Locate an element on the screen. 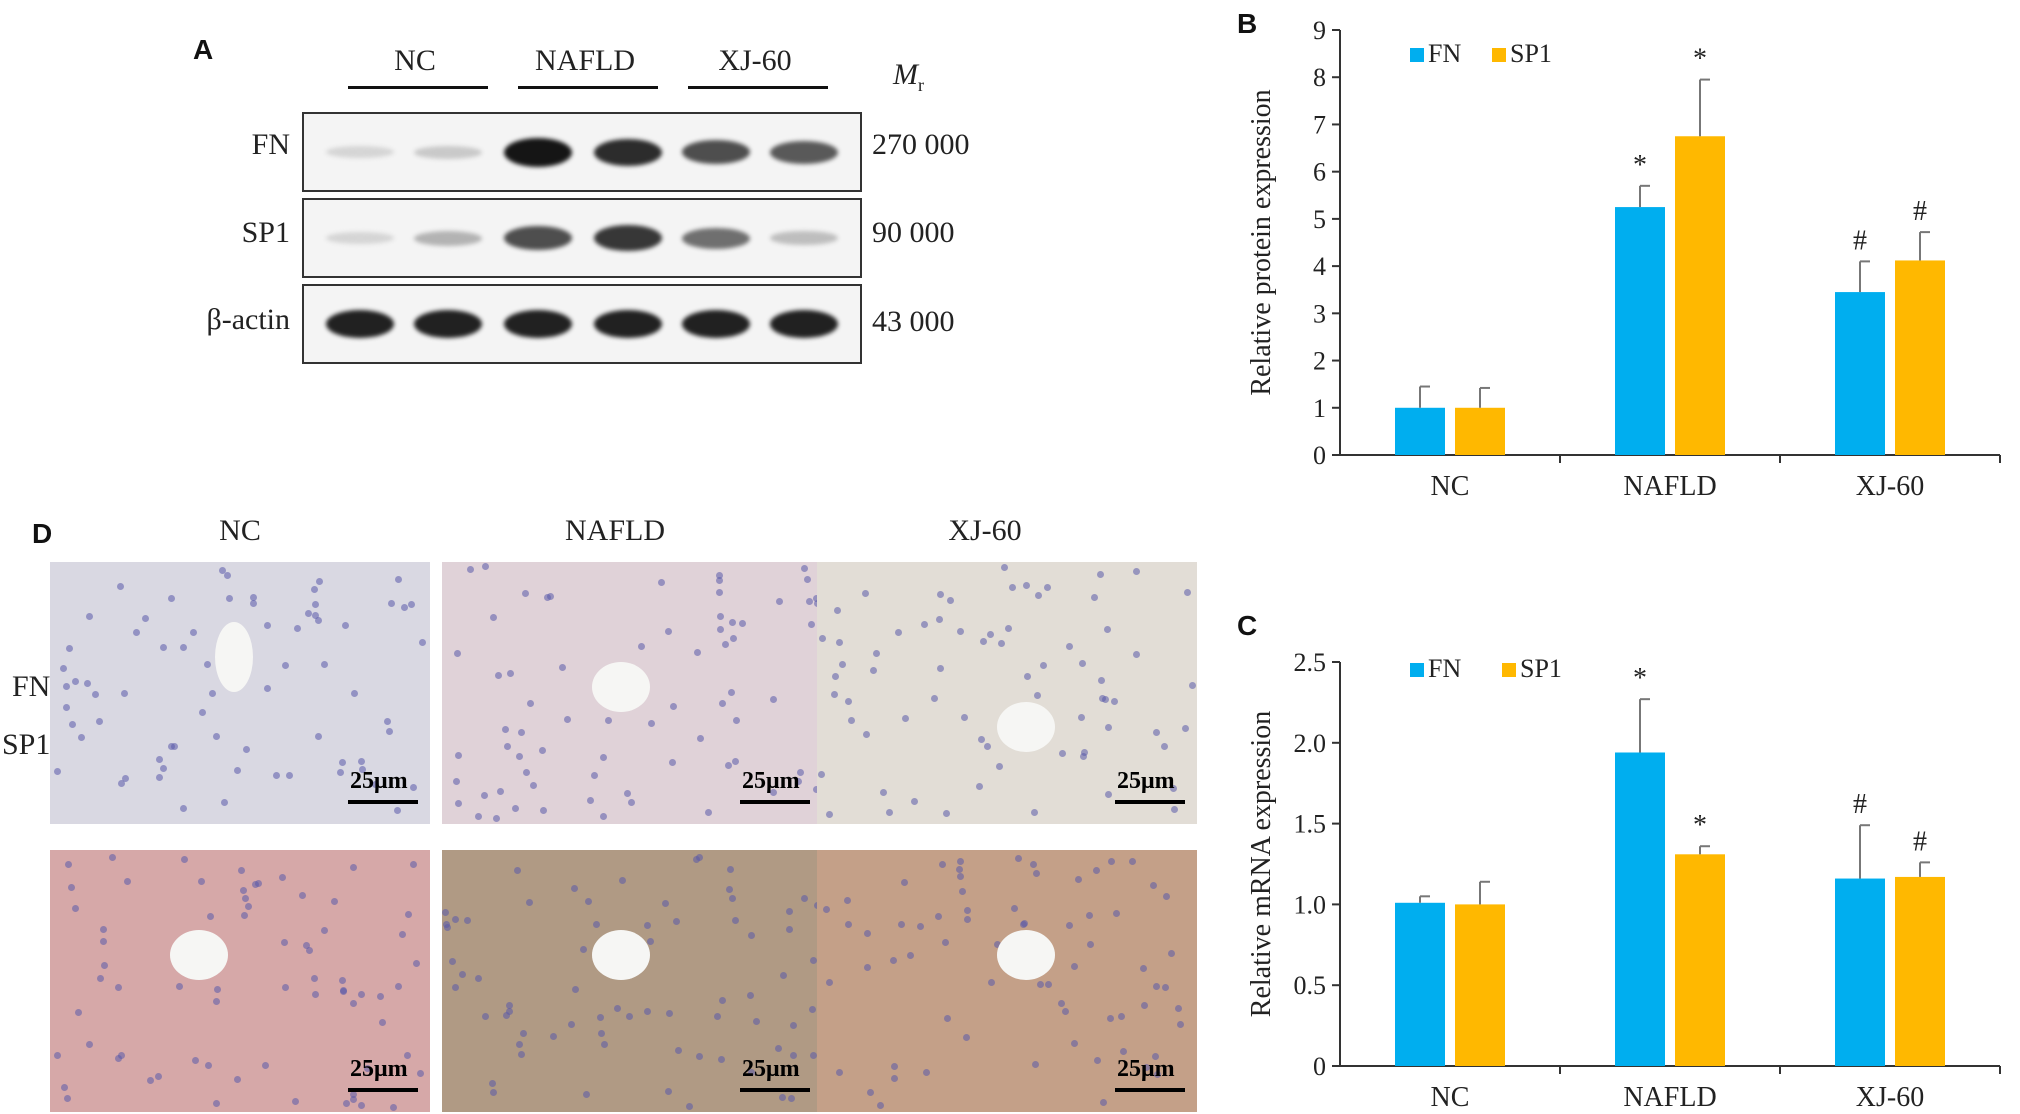 The height and width of the screenshot is (1114, 2020). x-tick-label: XJ-60 is located at coordinates (1890, 486).